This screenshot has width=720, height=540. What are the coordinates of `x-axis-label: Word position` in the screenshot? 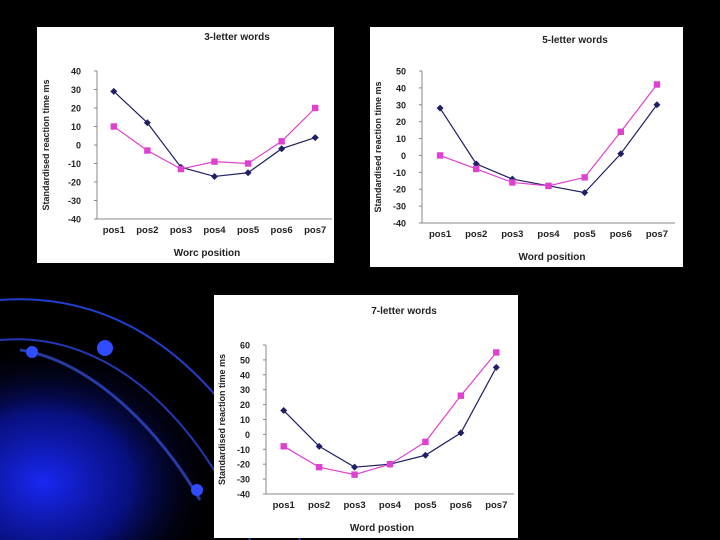 It's located at (551, 257).